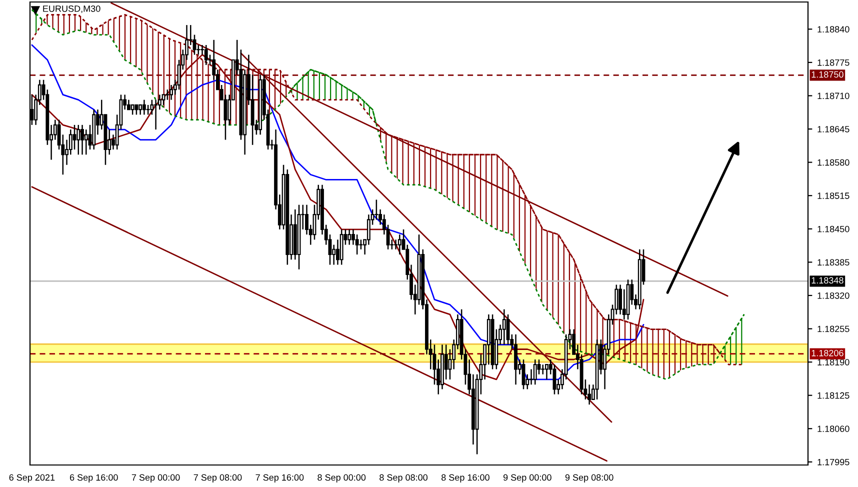 The image size is (858, 487). I want to click on x-tick-label: 7 Sep 08:00, so click(218, 478).